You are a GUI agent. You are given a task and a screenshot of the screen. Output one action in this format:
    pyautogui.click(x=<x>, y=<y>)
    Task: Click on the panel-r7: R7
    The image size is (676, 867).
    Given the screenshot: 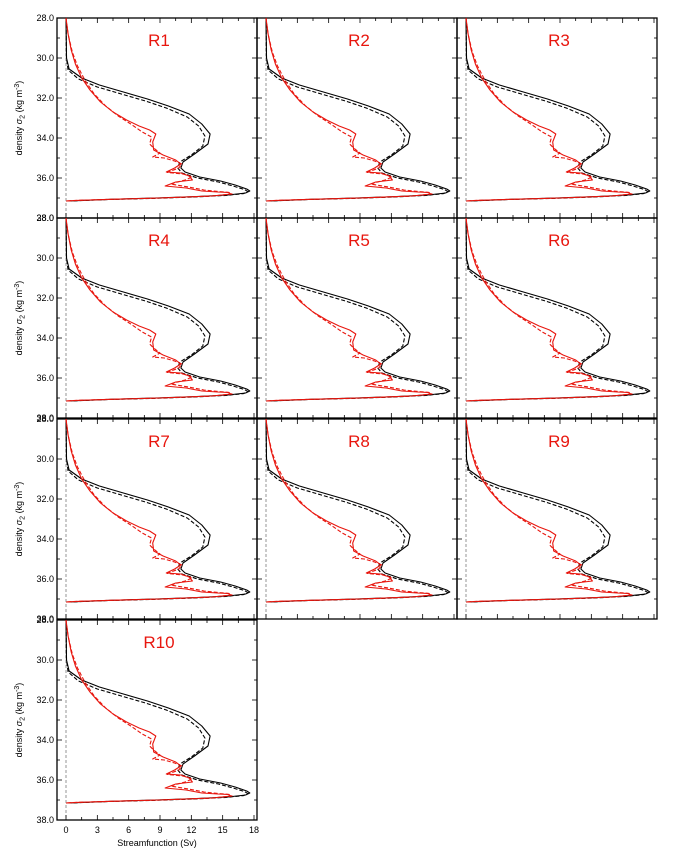 What is the action you would take?
    pyautogui.click(x=157, y=519)
    